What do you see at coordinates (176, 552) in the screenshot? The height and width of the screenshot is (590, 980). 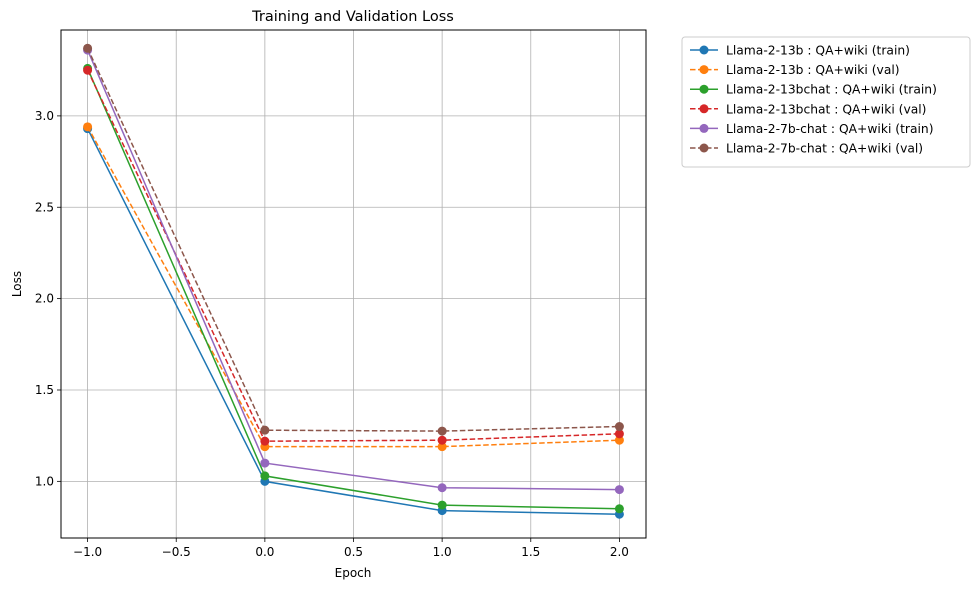 I see `x-tick-label: −0.5` at bounding box center [176, 552].